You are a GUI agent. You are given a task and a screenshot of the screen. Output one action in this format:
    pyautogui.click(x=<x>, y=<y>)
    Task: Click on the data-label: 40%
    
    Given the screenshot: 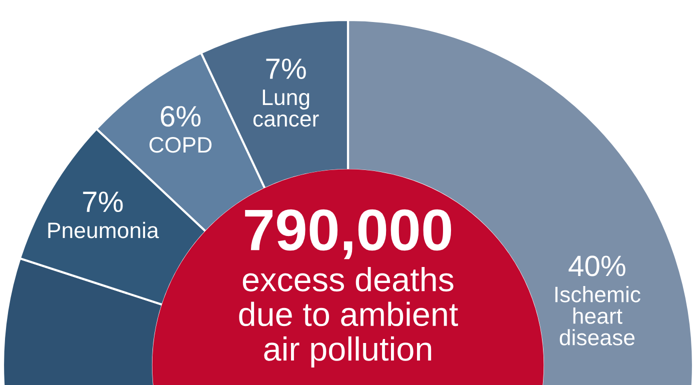 What is the action you would take?
    pyautogui.click(x=597, y=266)
    